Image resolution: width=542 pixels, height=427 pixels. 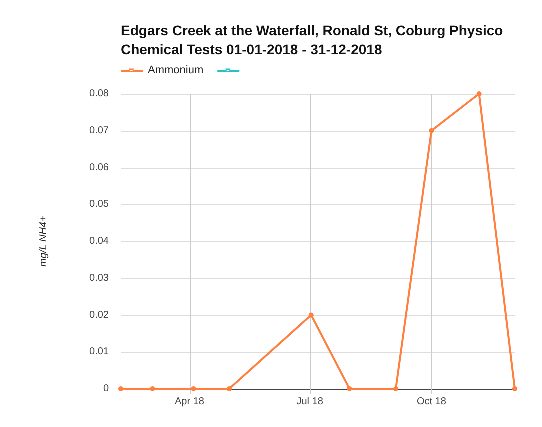 I want to click on y-tick-label: 0.01, so click(x=100, y=352).